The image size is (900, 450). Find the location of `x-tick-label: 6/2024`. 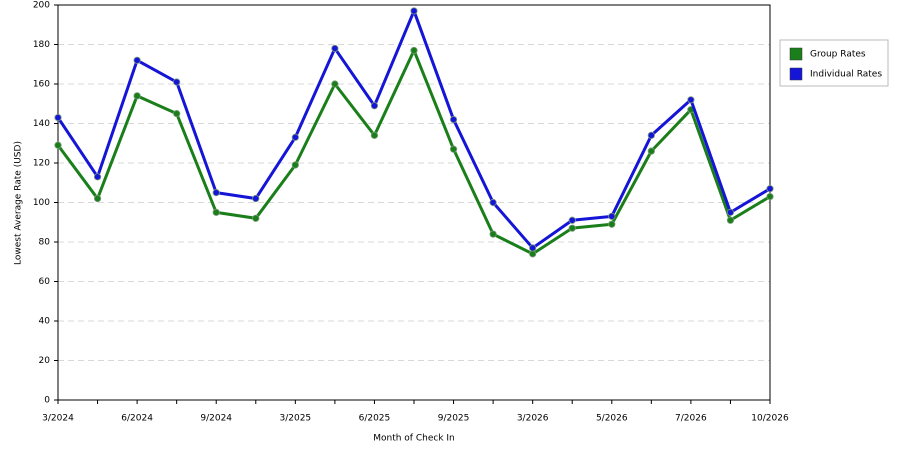

x-tick-label: 6/2024 is located at coordinates (137, 419).